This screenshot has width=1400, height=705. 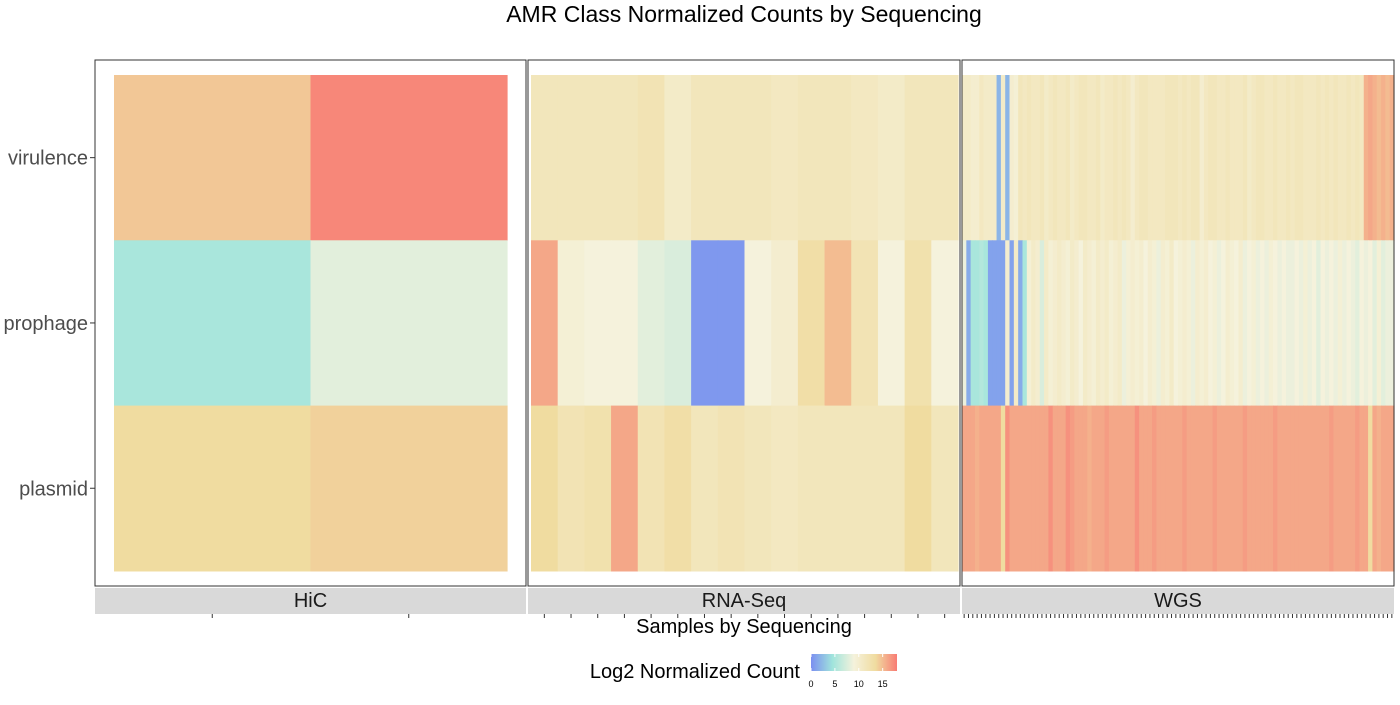 I want to click on legend-tick-label: 0, so click(x=810, y=684).